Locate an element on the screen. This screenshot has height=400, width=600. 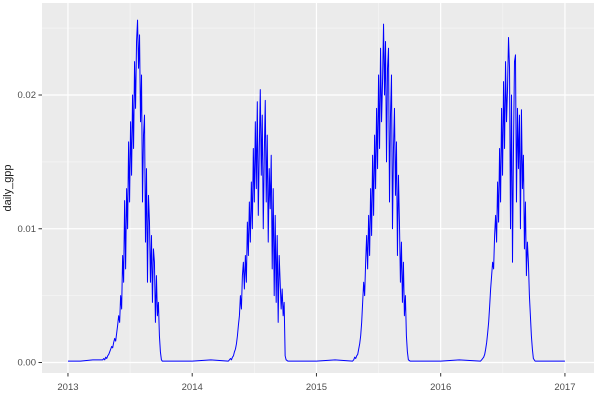
x-axis-tick-label: 2015 is located at coordinates (316, 387).